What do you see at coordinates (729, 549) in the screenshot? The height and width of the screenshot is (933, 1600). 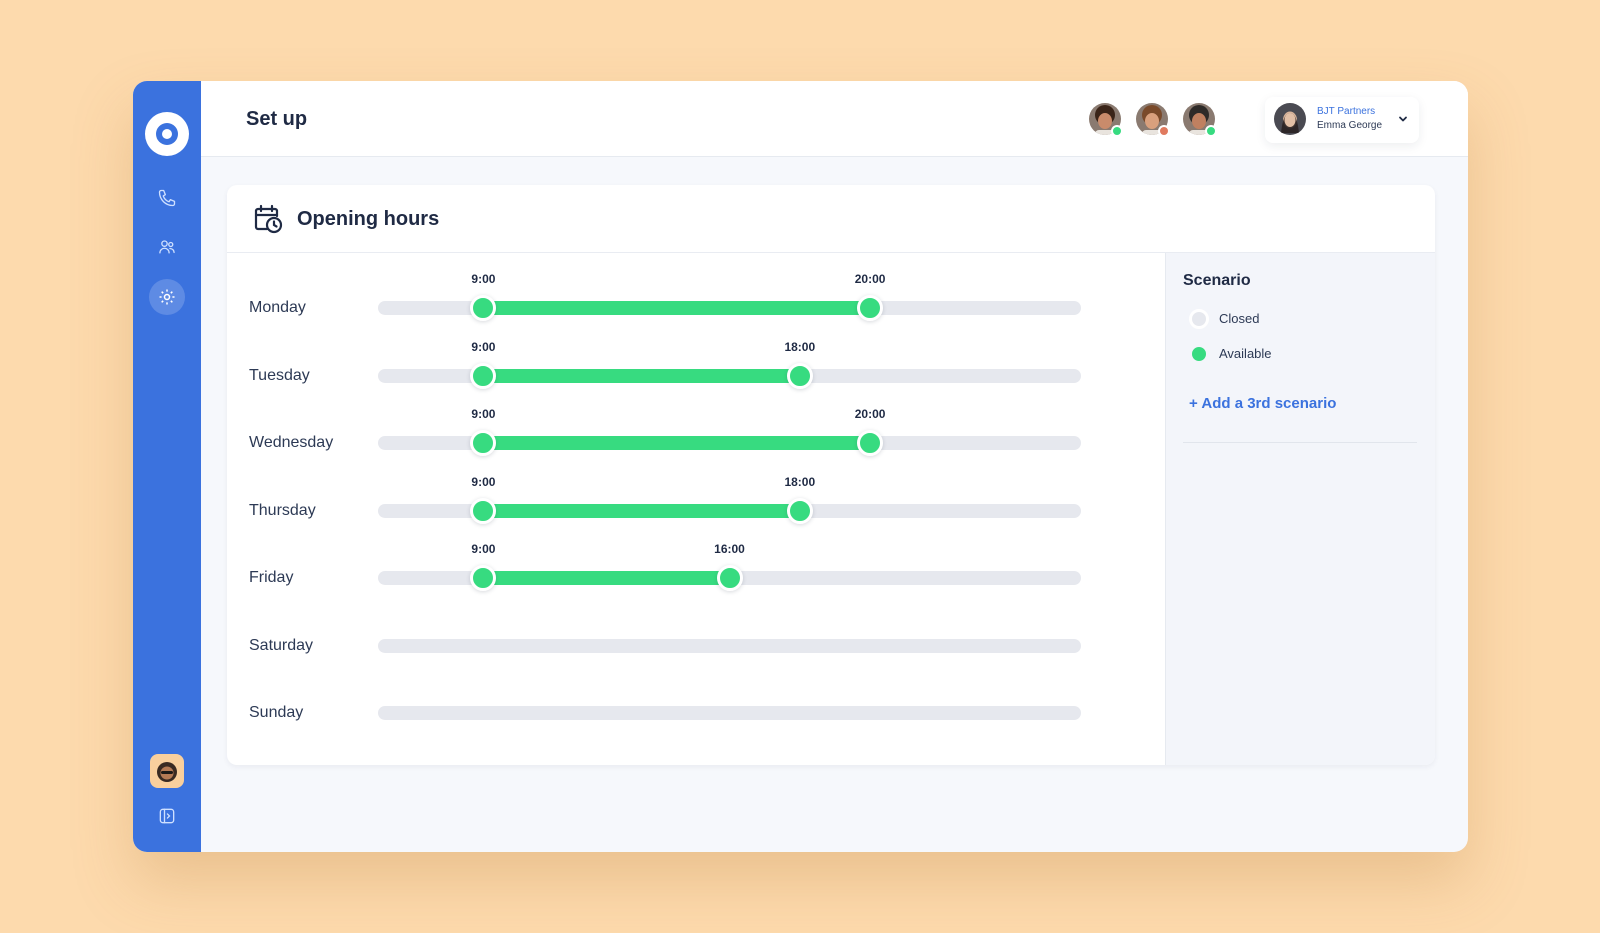 I see `close-time-label: 16:00` at bounding box center [729, 549].